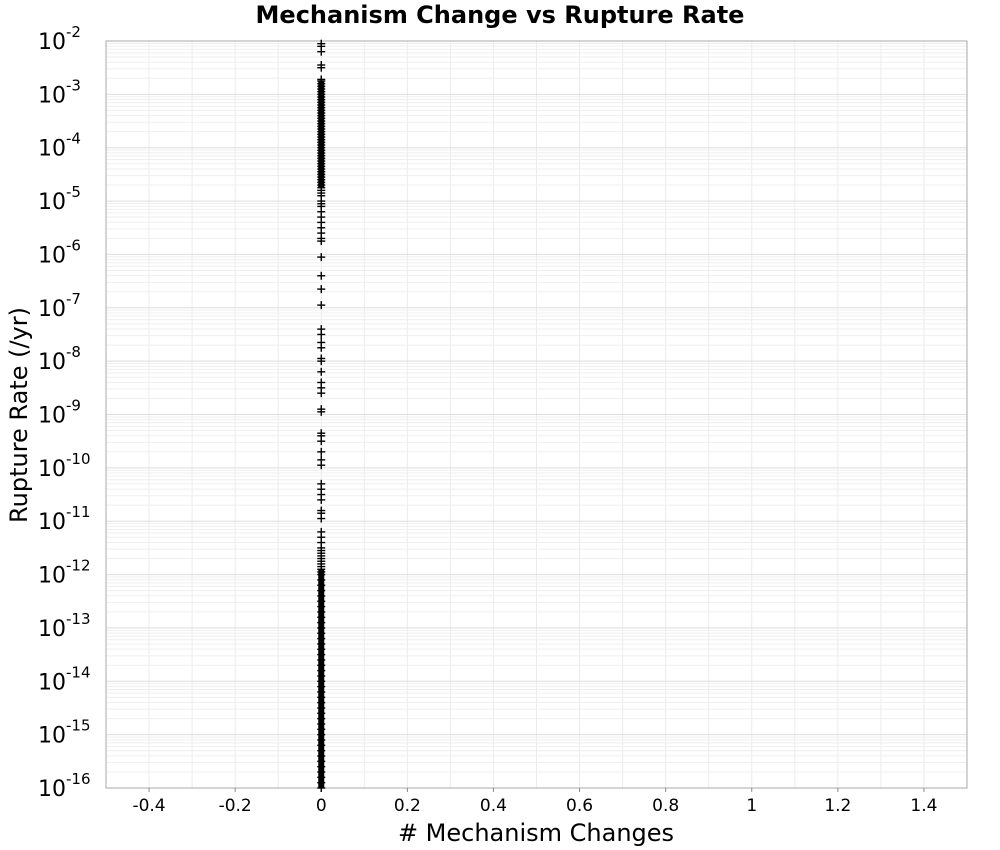  I want to click on x-tick-label: 0.8, so click(665, 806).